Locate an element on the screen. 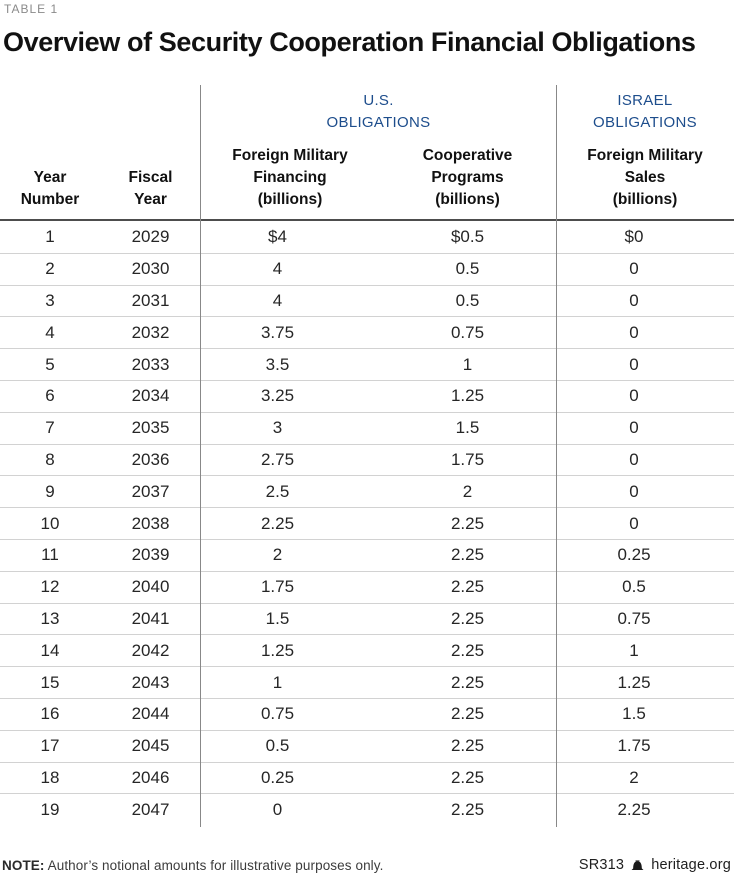 The image size is (734, 886). cell-fiscal-year: 2038 is located at coordinates (150, 523).